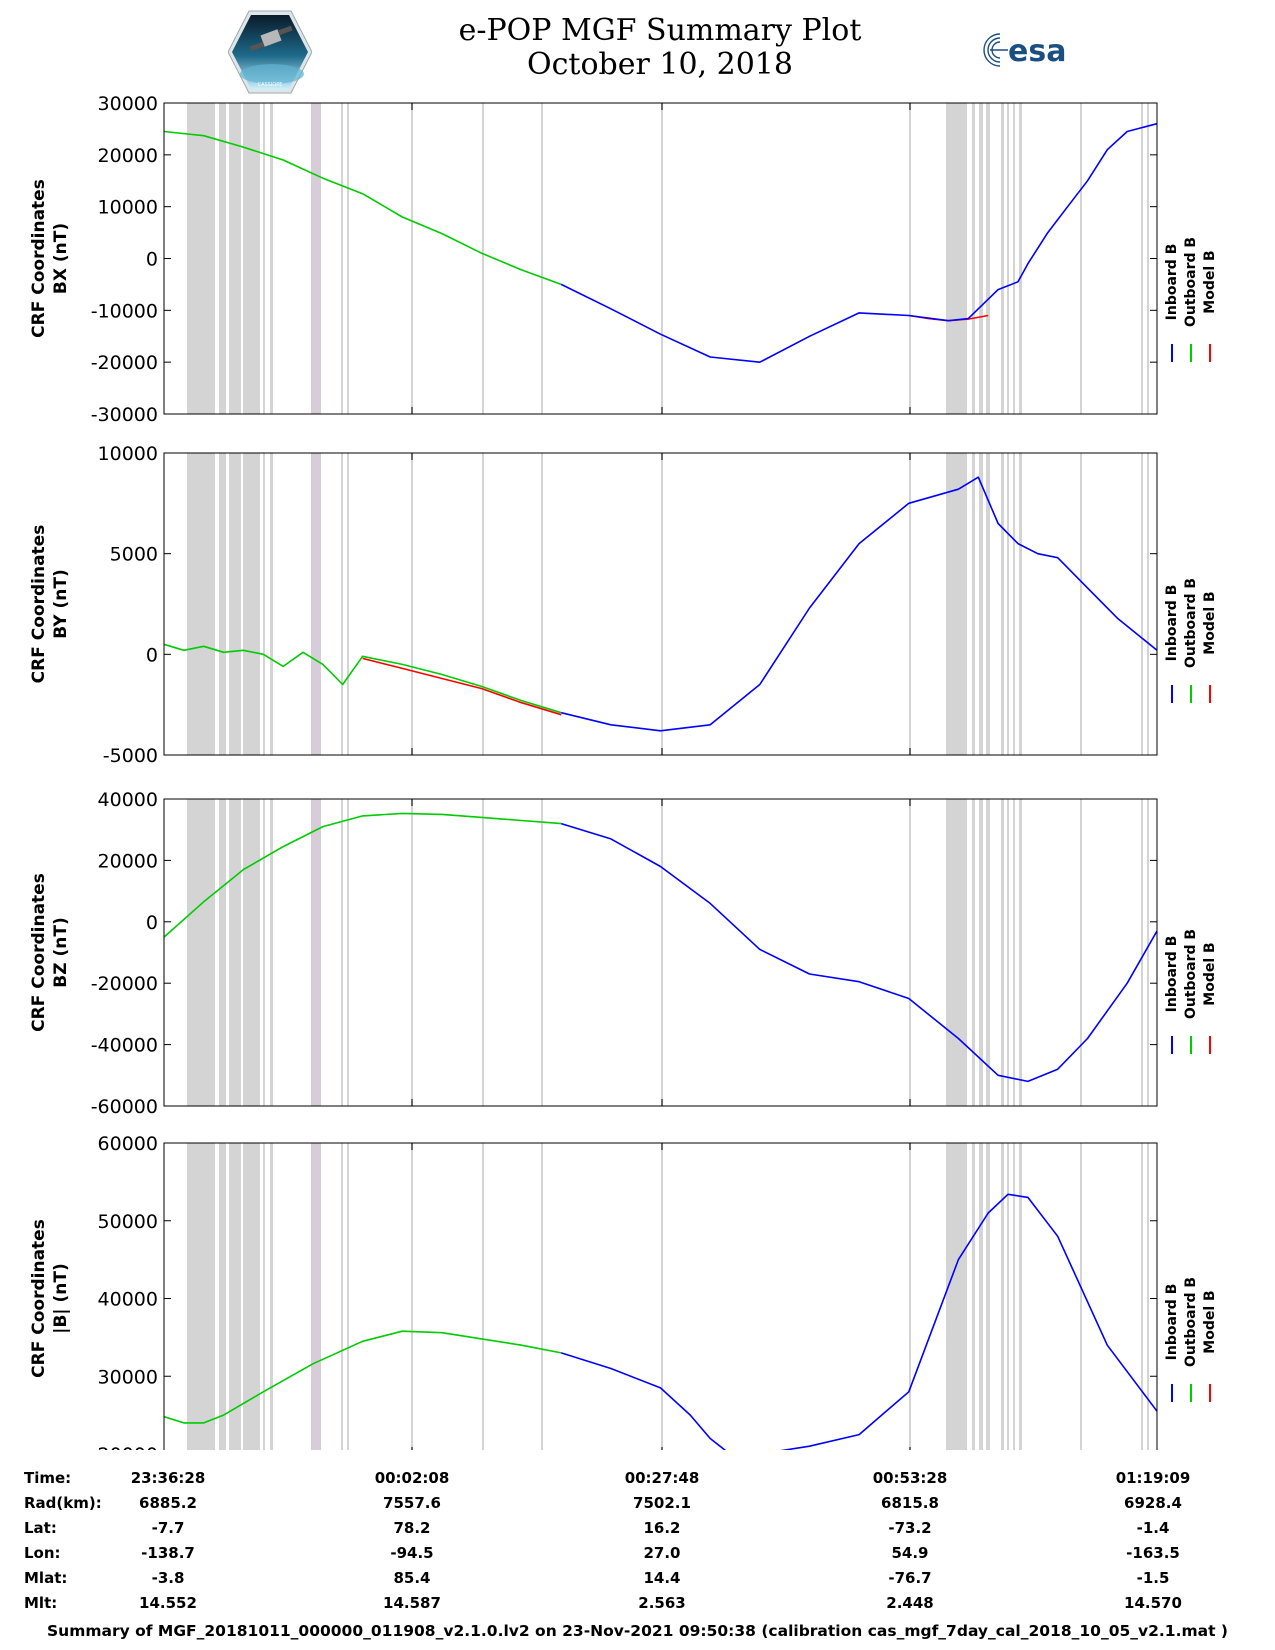  Describe the element at coordinates (1153, 1553) in the screenshot. I see `table-cell: -163.5` at that location.